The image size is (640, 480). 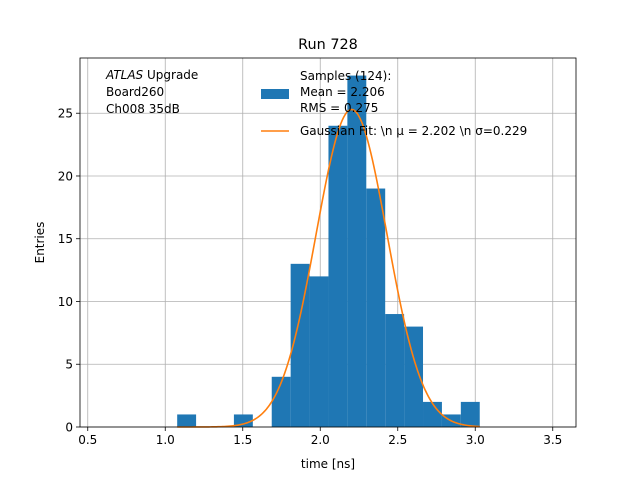 I want to click on legend-samples-label-2: RMS = 0.275, so click(x=339, y=108).